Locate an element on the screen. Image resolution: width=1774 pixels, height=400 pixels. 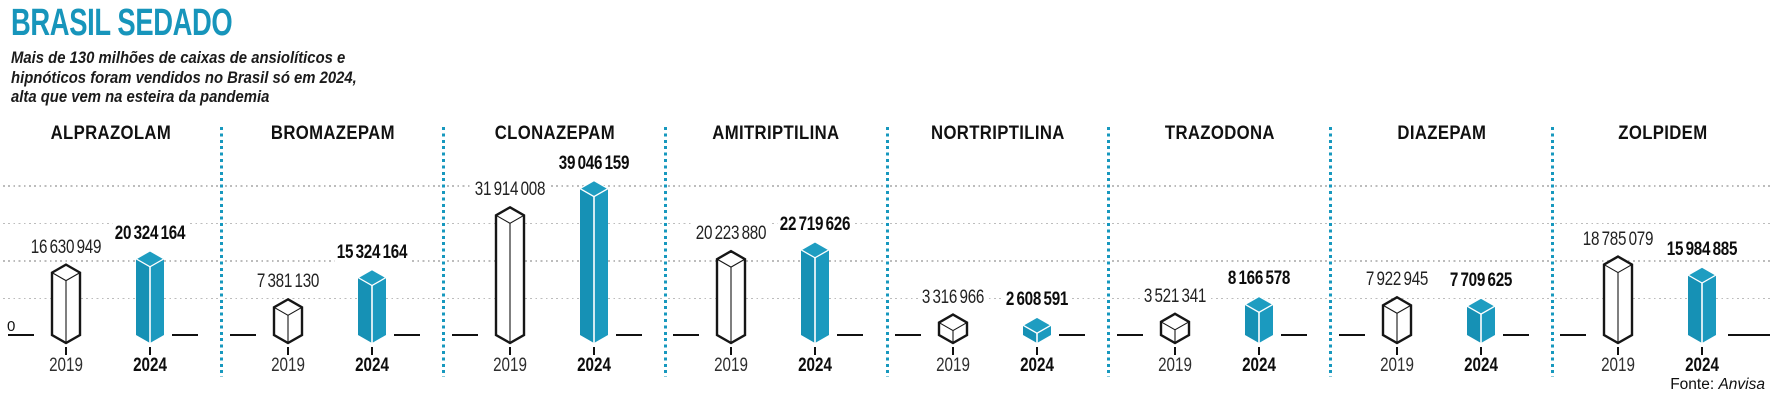
subtitle-line-3: alta que vem na esteira da pandemia is located at coordinates (140, 97).